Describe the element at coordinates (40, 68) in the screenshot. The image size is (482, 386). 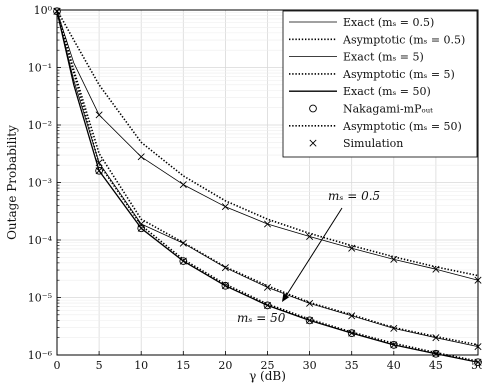
I see `y-tick-label: 10⁻¹` at that location.